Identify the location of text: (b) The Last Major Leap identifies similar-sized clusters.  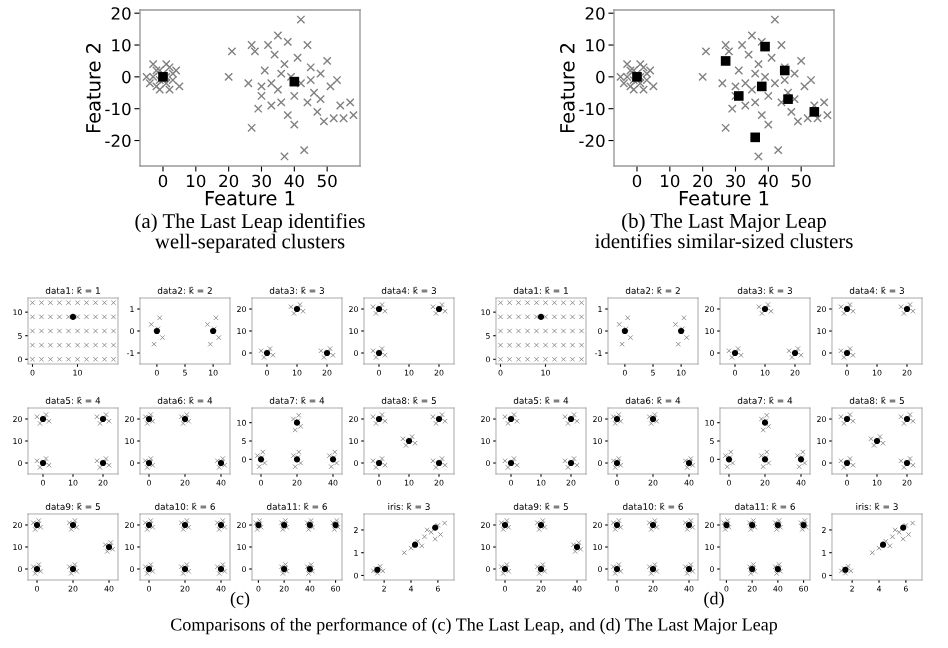
(724, 231).